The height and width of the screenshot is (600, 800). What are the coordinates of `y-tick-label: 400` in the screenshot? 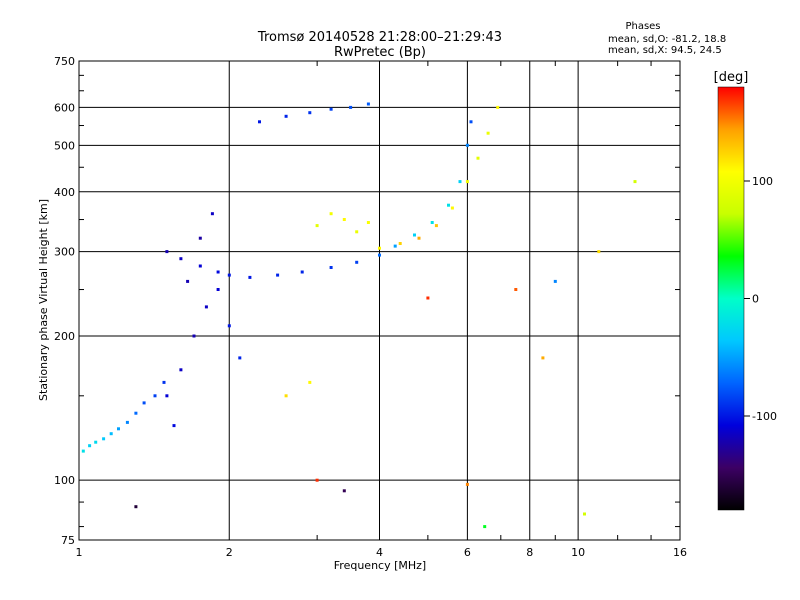 It's located at (64, 192).